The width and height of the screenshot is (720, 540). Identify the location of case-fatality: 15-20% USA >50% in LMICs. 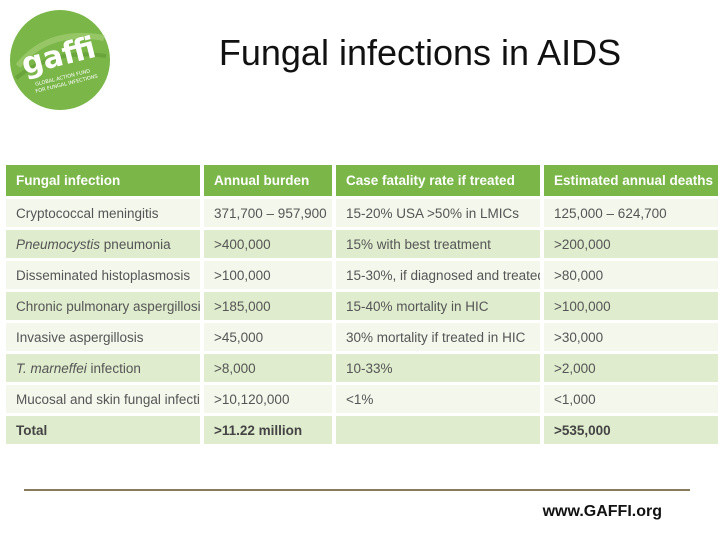
(438, 213).